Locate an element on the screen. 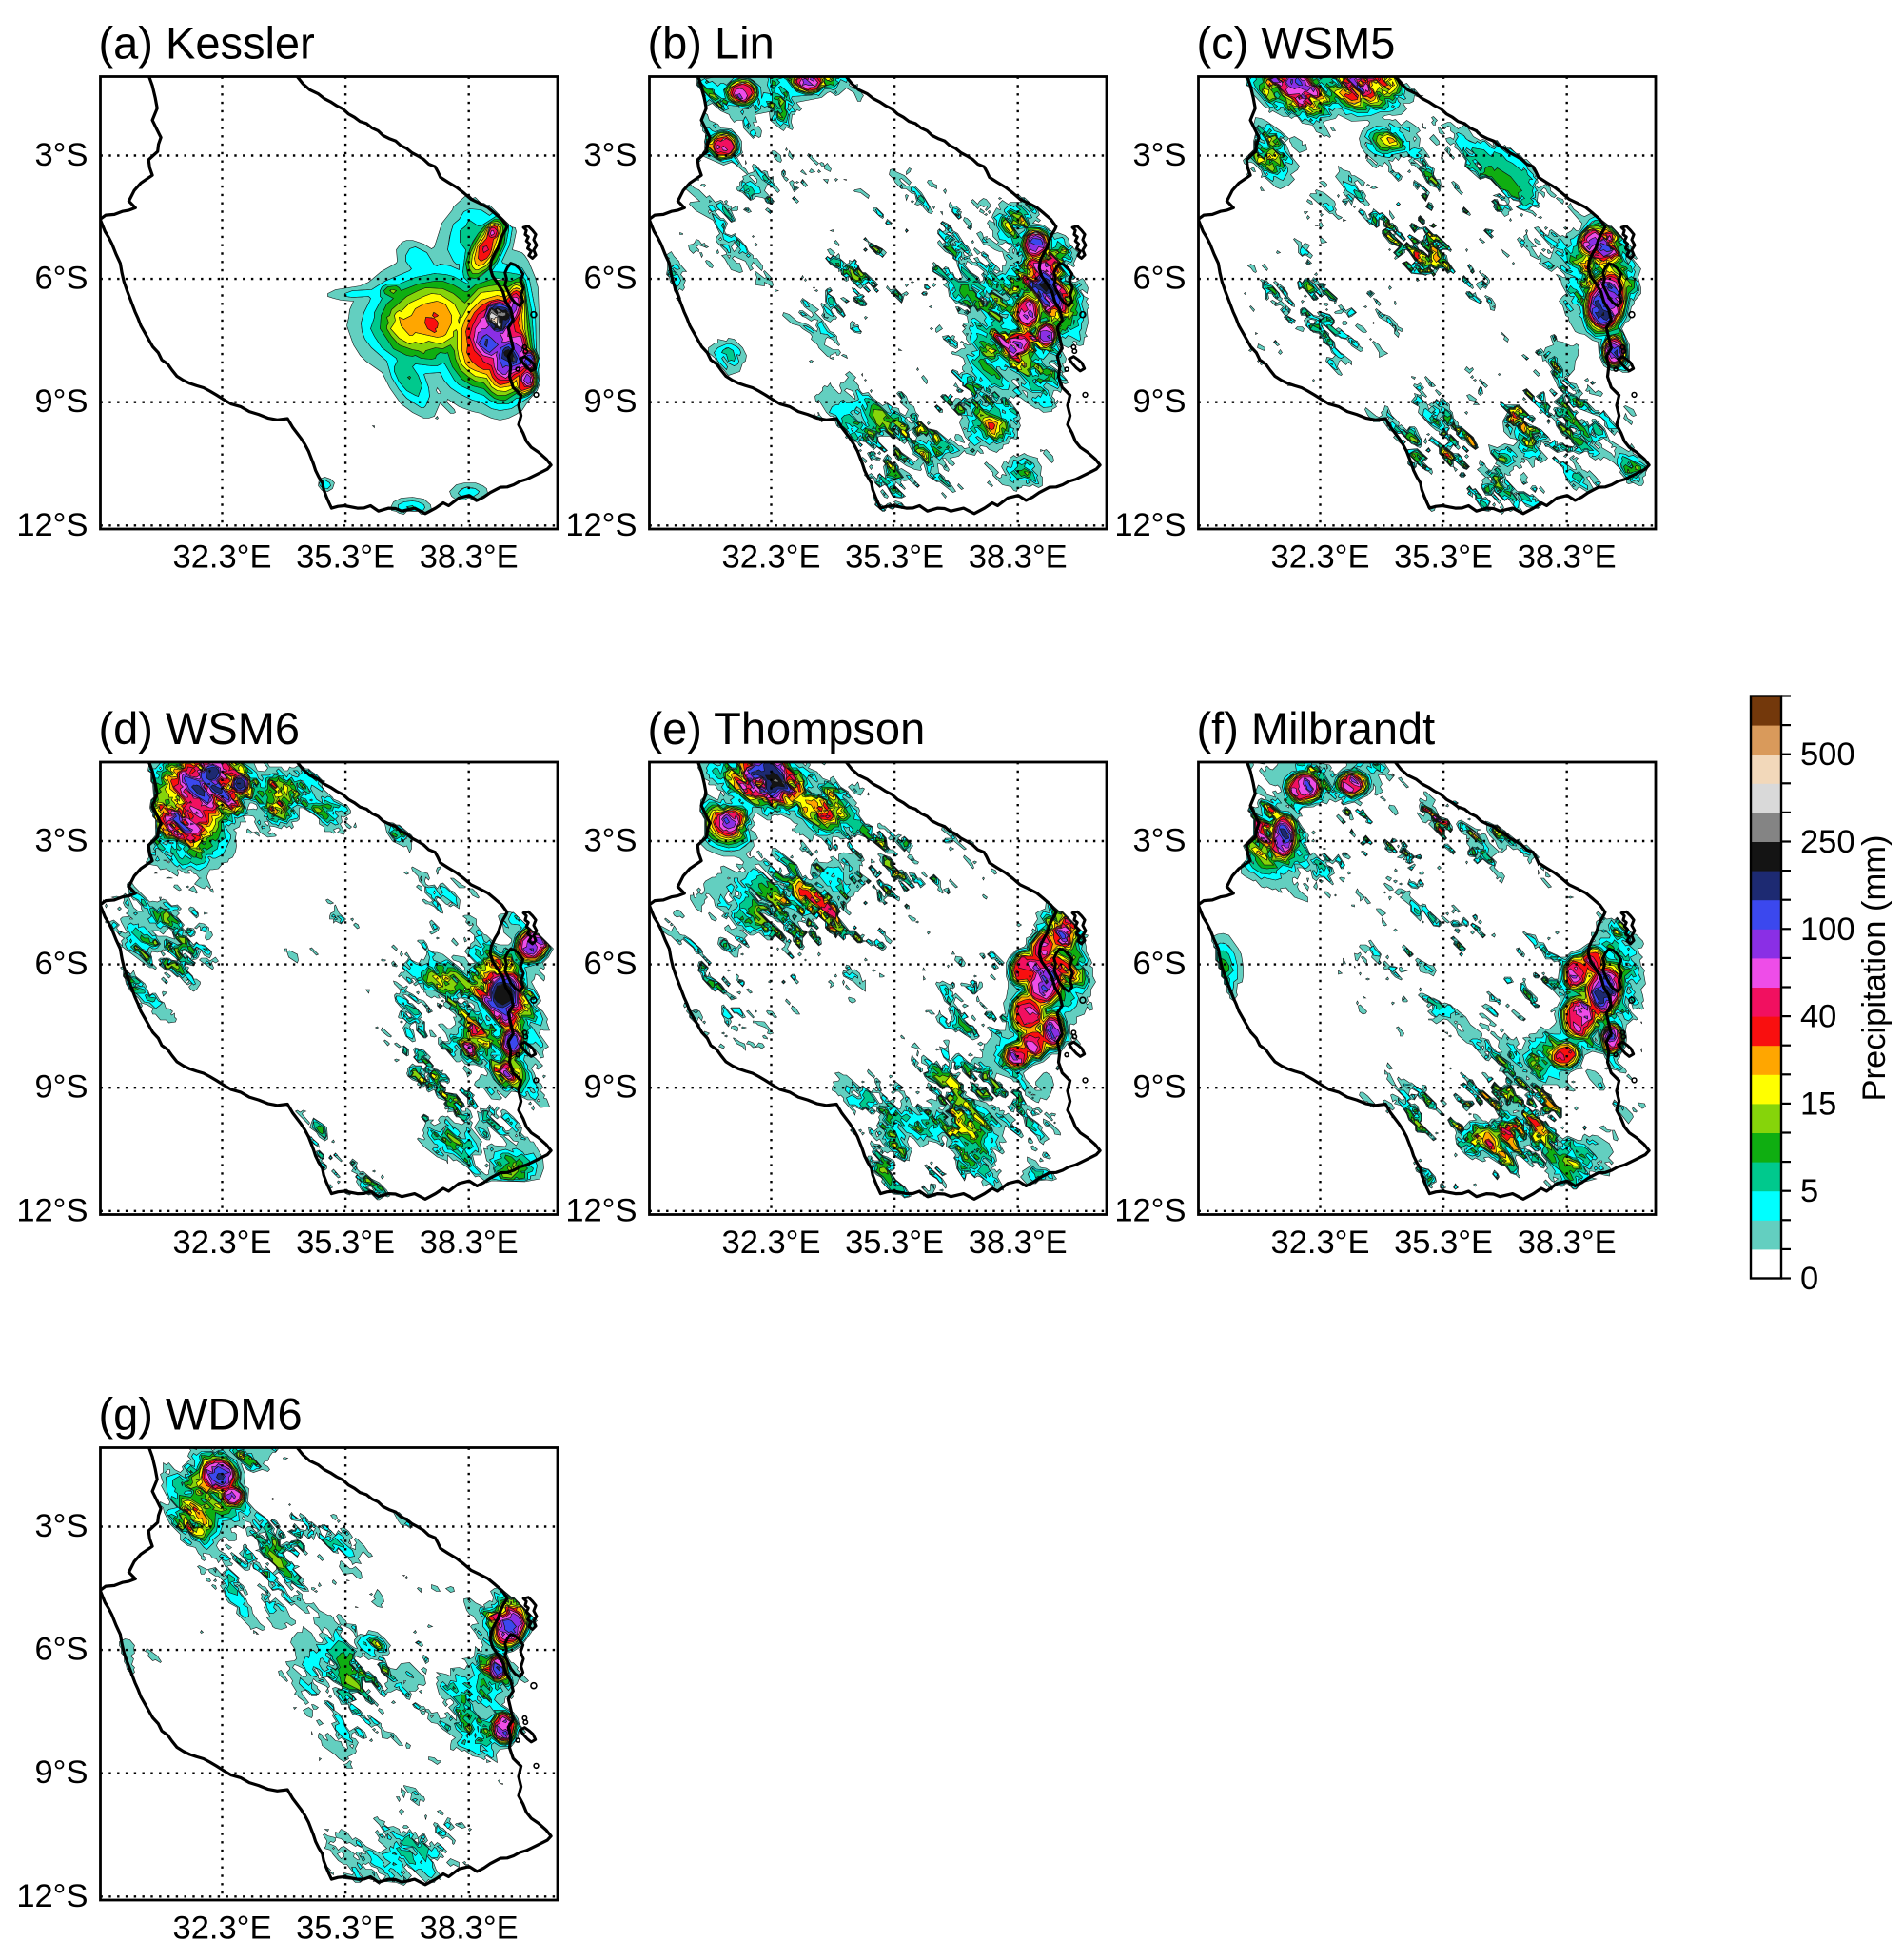 Image resolution: width=1903 pixels, height=1960 pixels. svg-text: 5 is located at coordinates (1809, 1191).